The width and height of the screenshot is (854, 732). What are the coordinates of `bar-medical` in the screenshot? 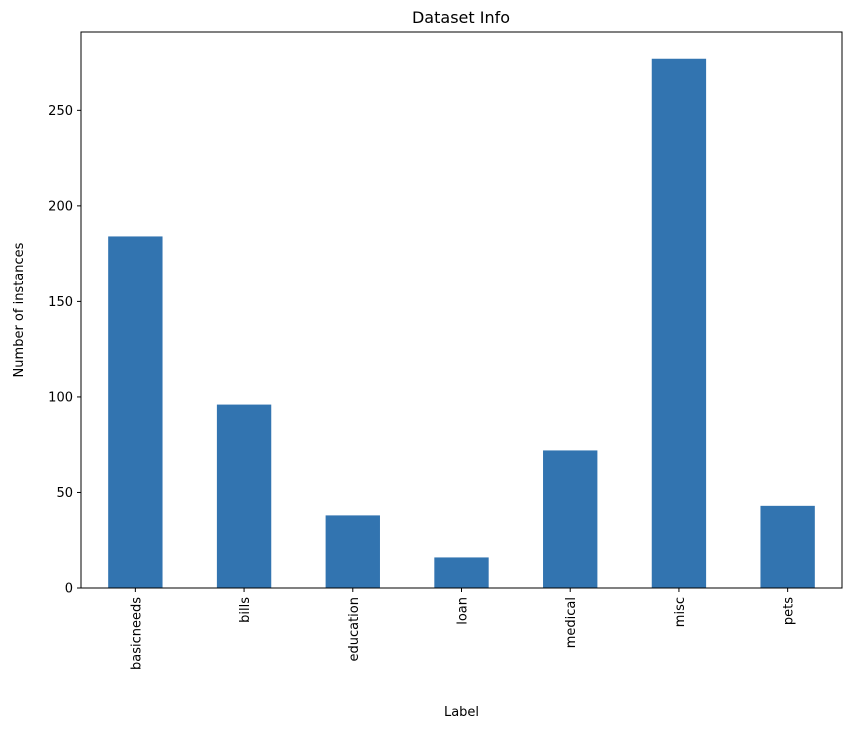 It's located at (570, 519).